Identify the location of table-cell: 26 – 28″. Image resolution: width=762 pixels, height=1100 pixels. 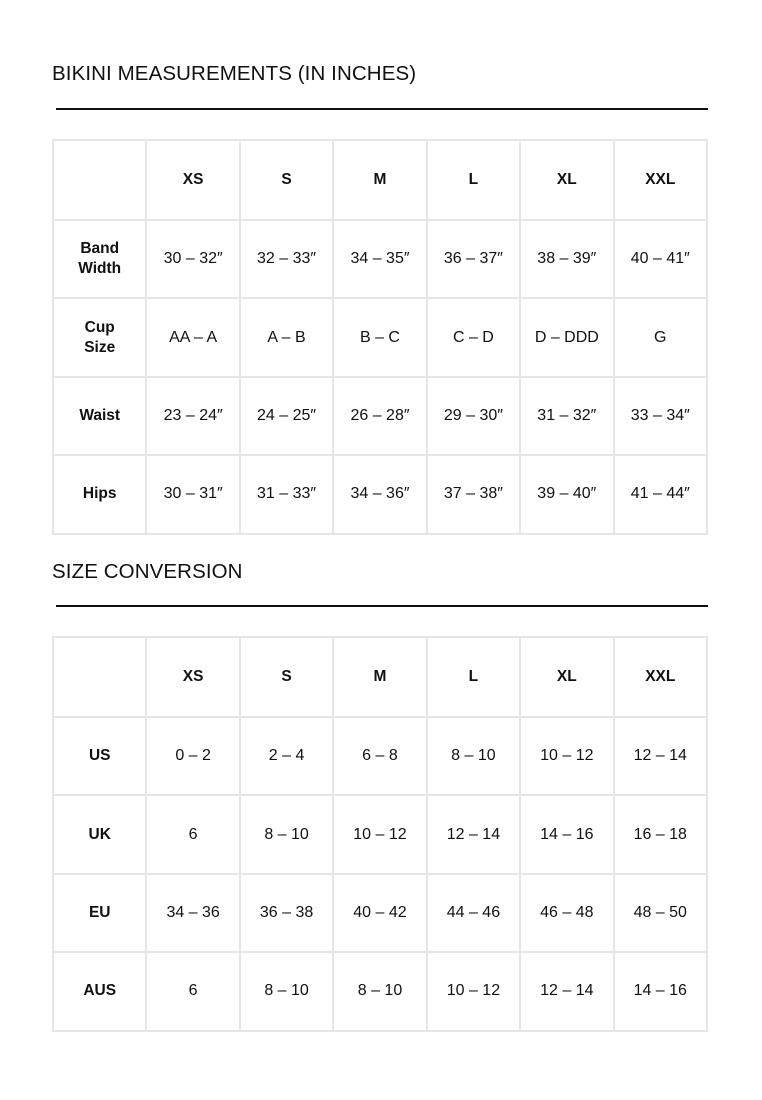
(380, 416).